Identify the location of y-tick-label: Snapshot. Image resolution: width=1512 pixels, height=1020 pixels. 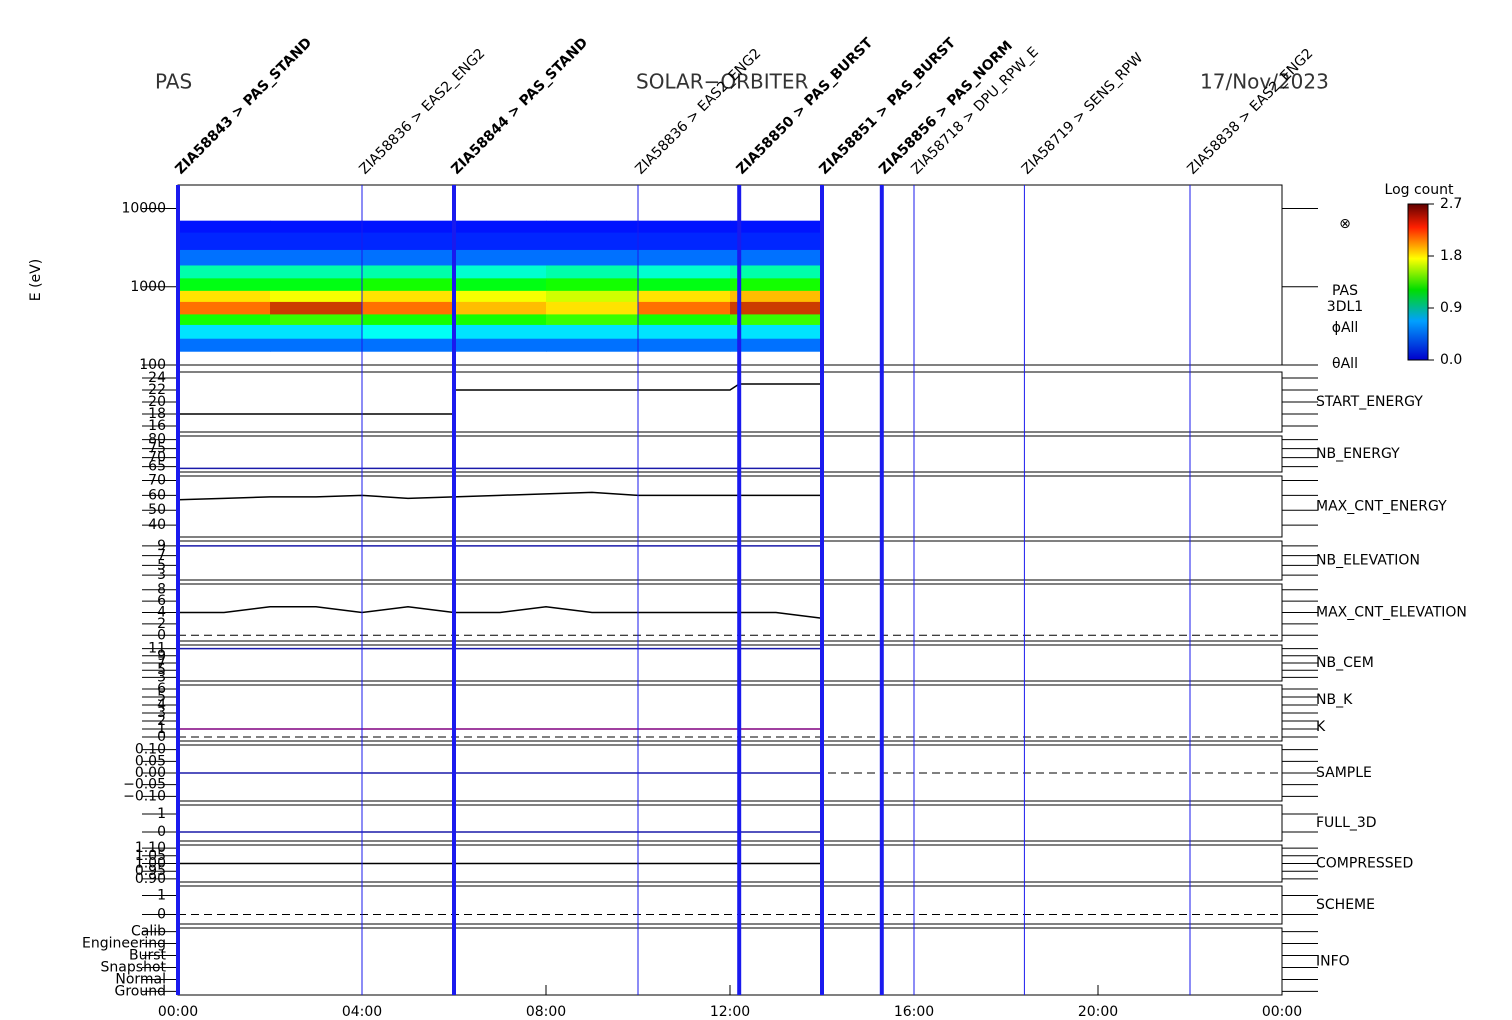
(134, 967).